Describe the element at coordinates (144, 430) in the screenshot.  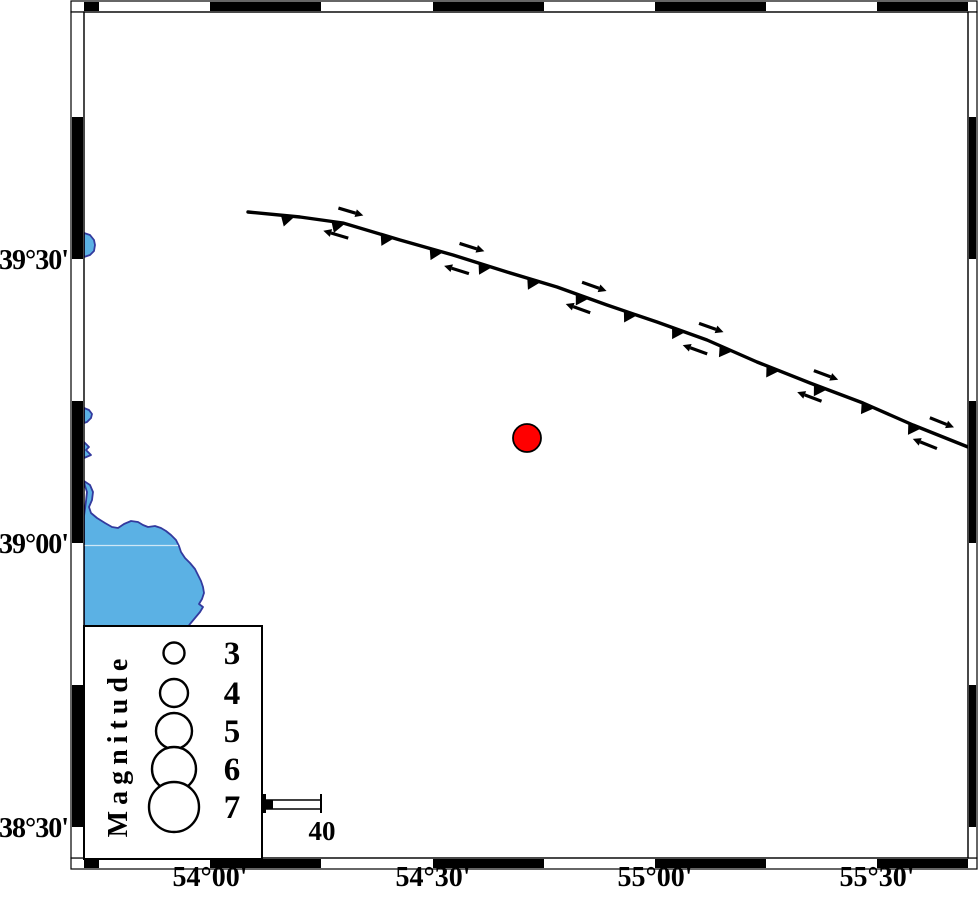
I see `water-layer` at that location.